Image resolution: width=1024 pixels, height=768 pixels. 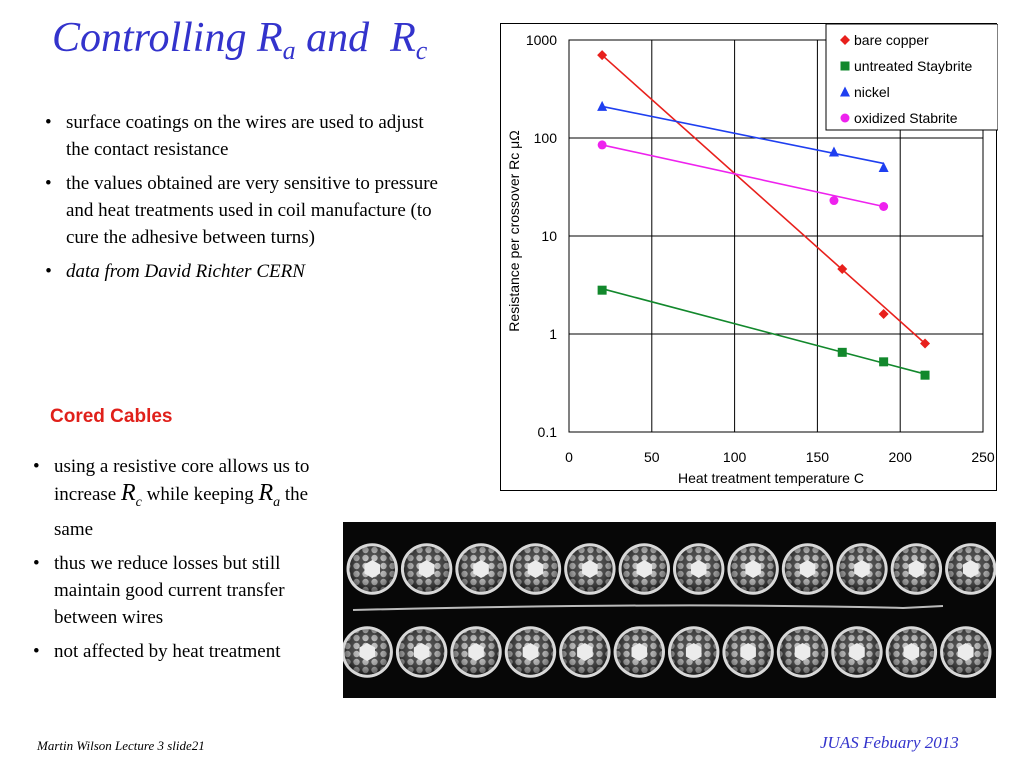 What do you see at coordinates (889, 742) in the screenshot?
I see `footer-event: JUAS Febuary 2013` at bounding box center [889, 742].